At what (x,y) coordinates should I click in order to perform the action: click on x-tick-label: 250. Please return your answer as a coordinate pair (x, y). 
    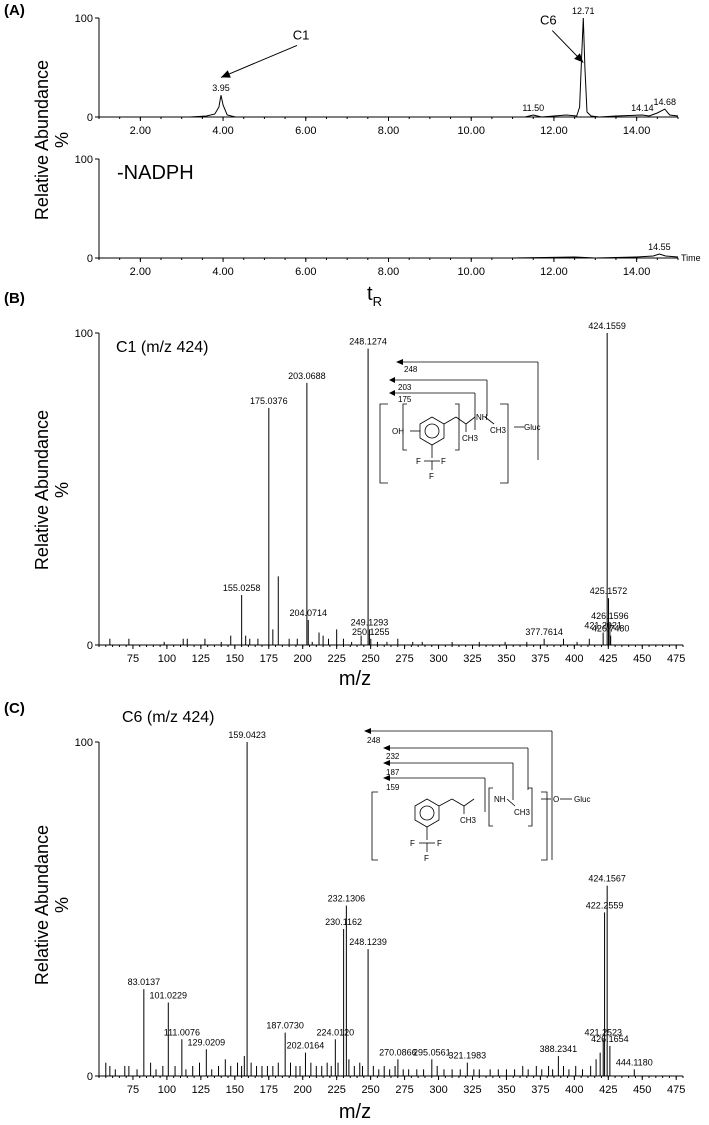
    Looking at the image, I should click on (370, 1090).